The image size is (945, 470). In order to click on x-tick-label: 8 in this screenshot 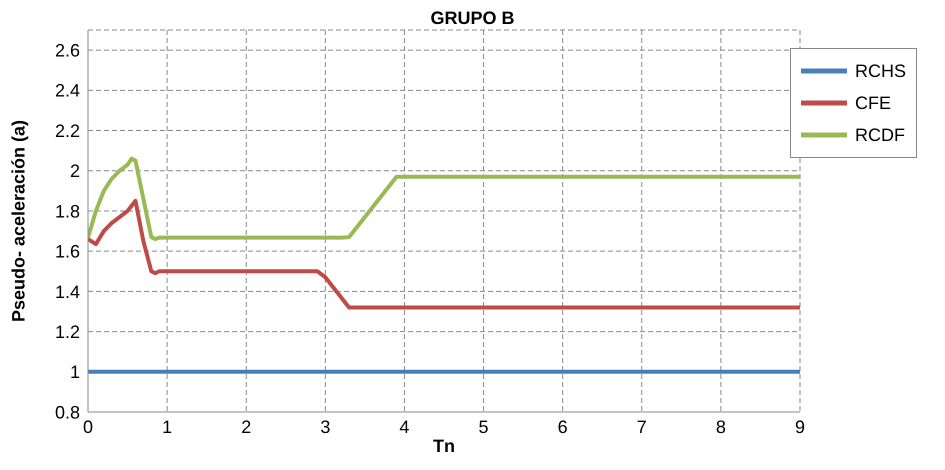, I will do `click(721, 426)`.